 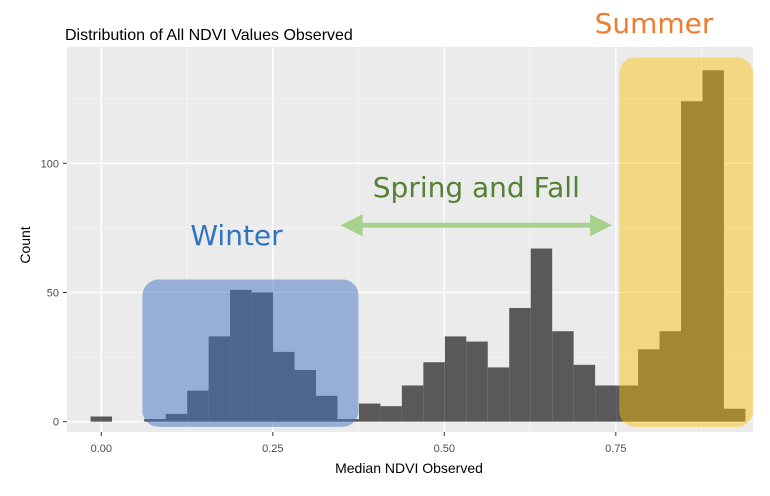 I want to click on spring-fall-arrow-right-head, so click(x=601, y=225).